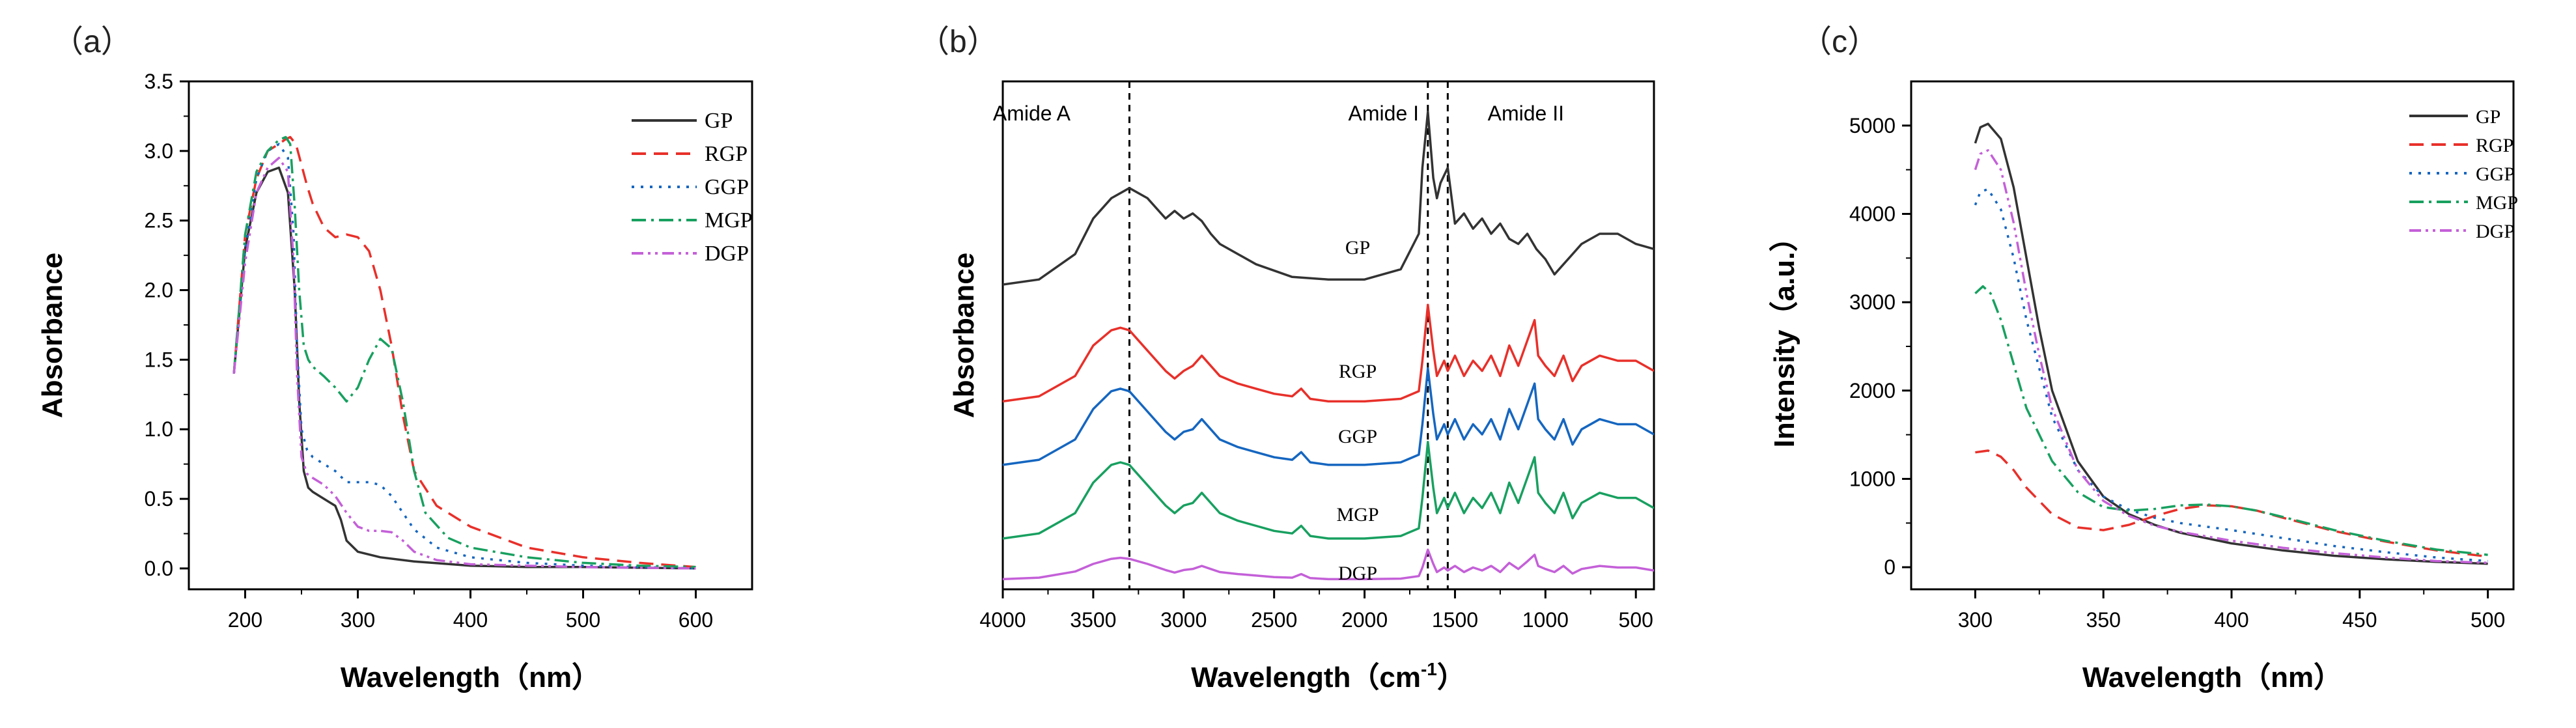  Describe the element at coordinates (1358, 437) in the screenshot. I see `series-label-ggp: GGP` at that location.